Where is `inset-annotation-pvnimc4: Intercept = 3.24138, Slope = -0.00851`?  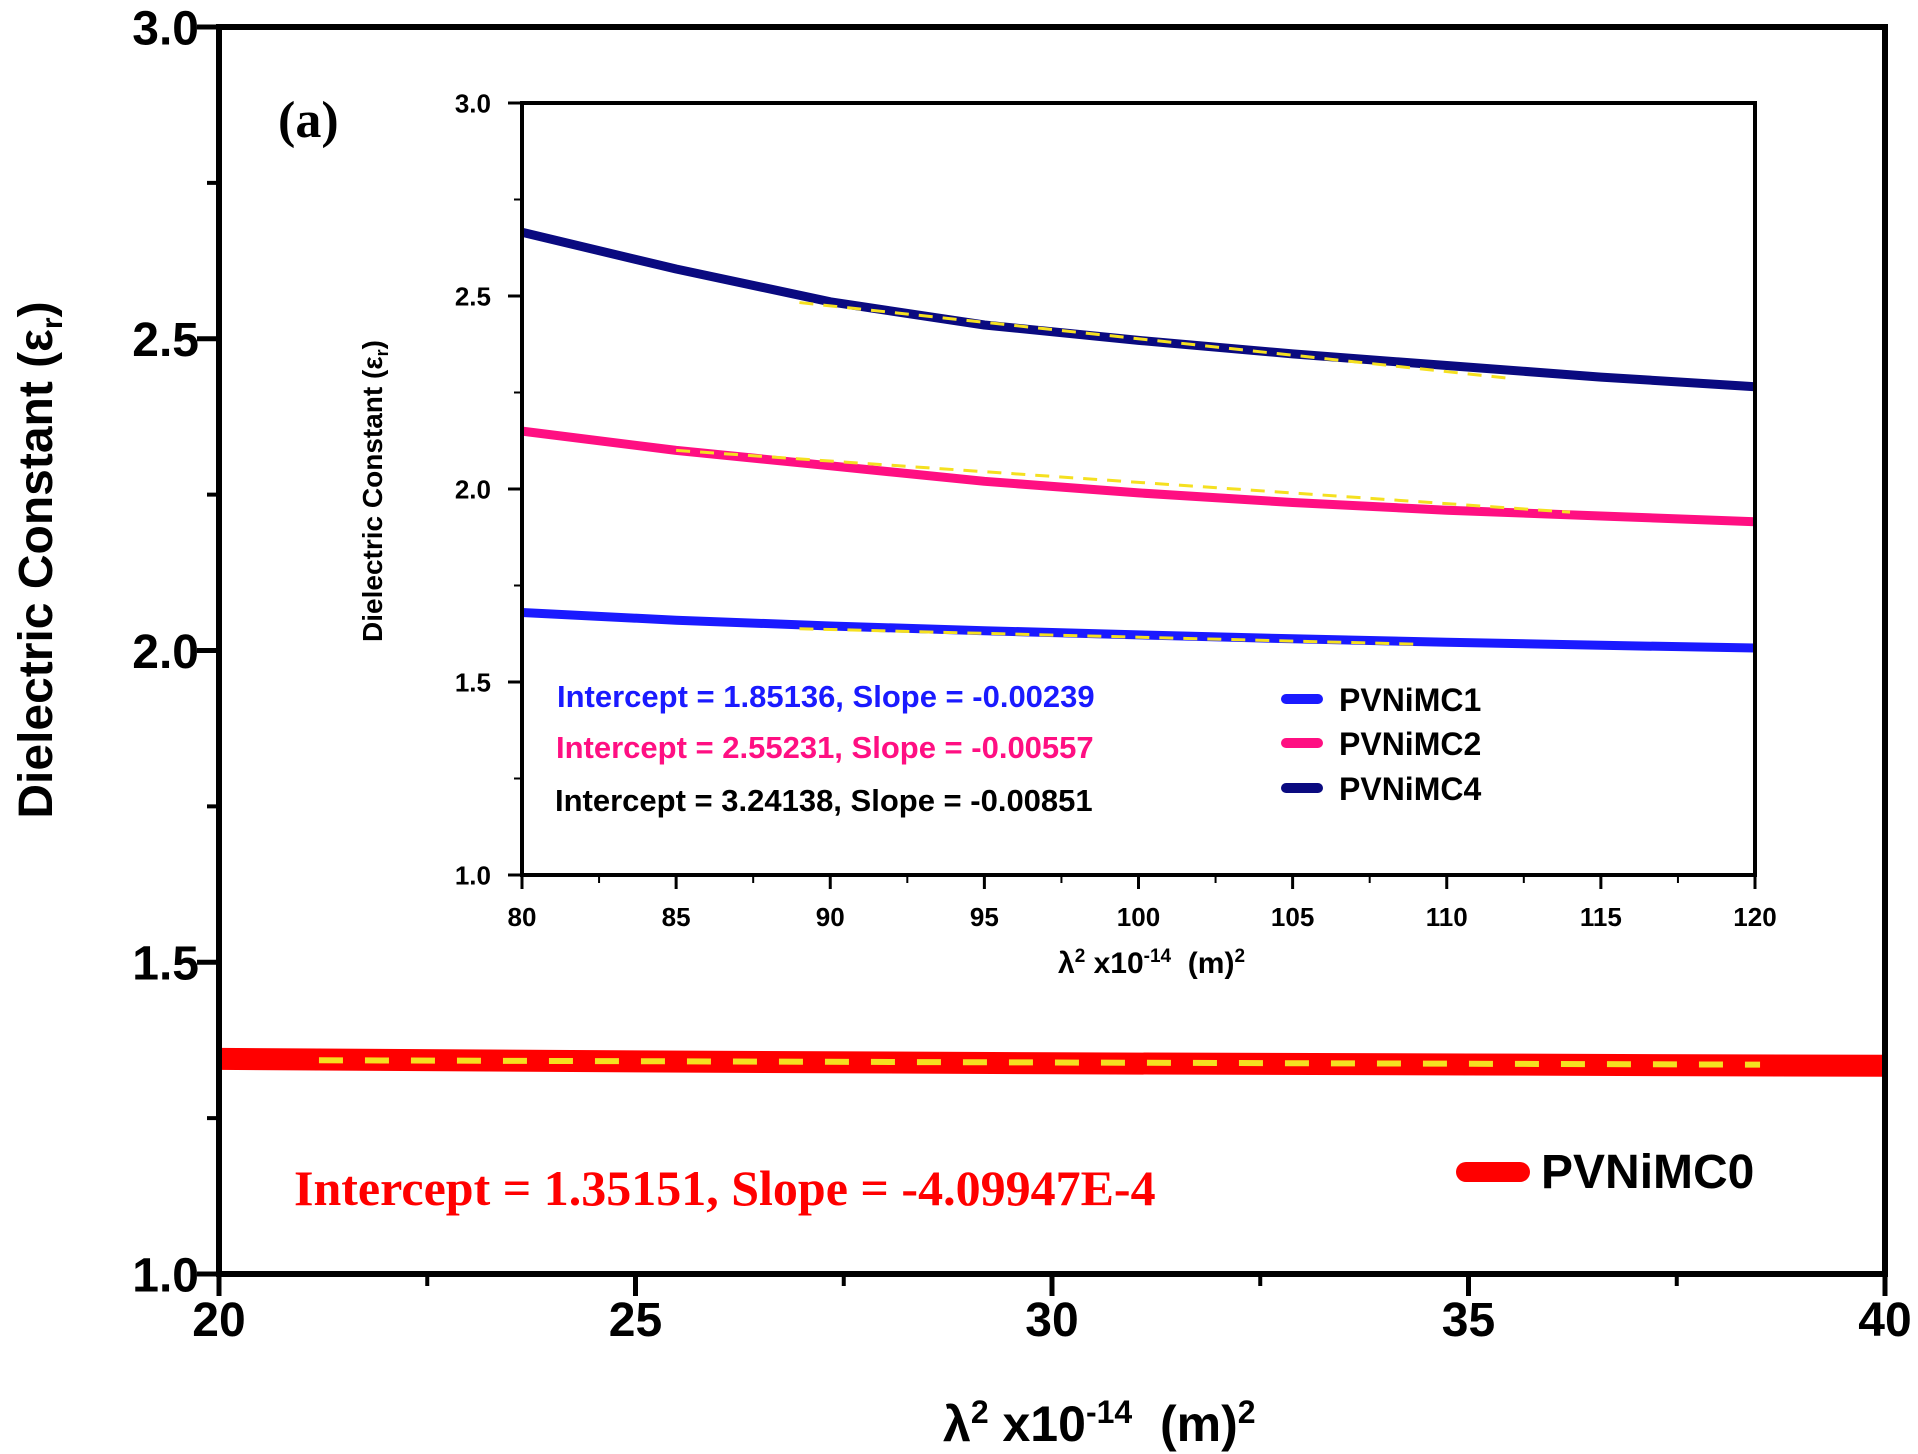 inset-annotation-pvnimc4: Intercept = 3.24138, Slope = -0.00851 is located at coordinates (824, 800).